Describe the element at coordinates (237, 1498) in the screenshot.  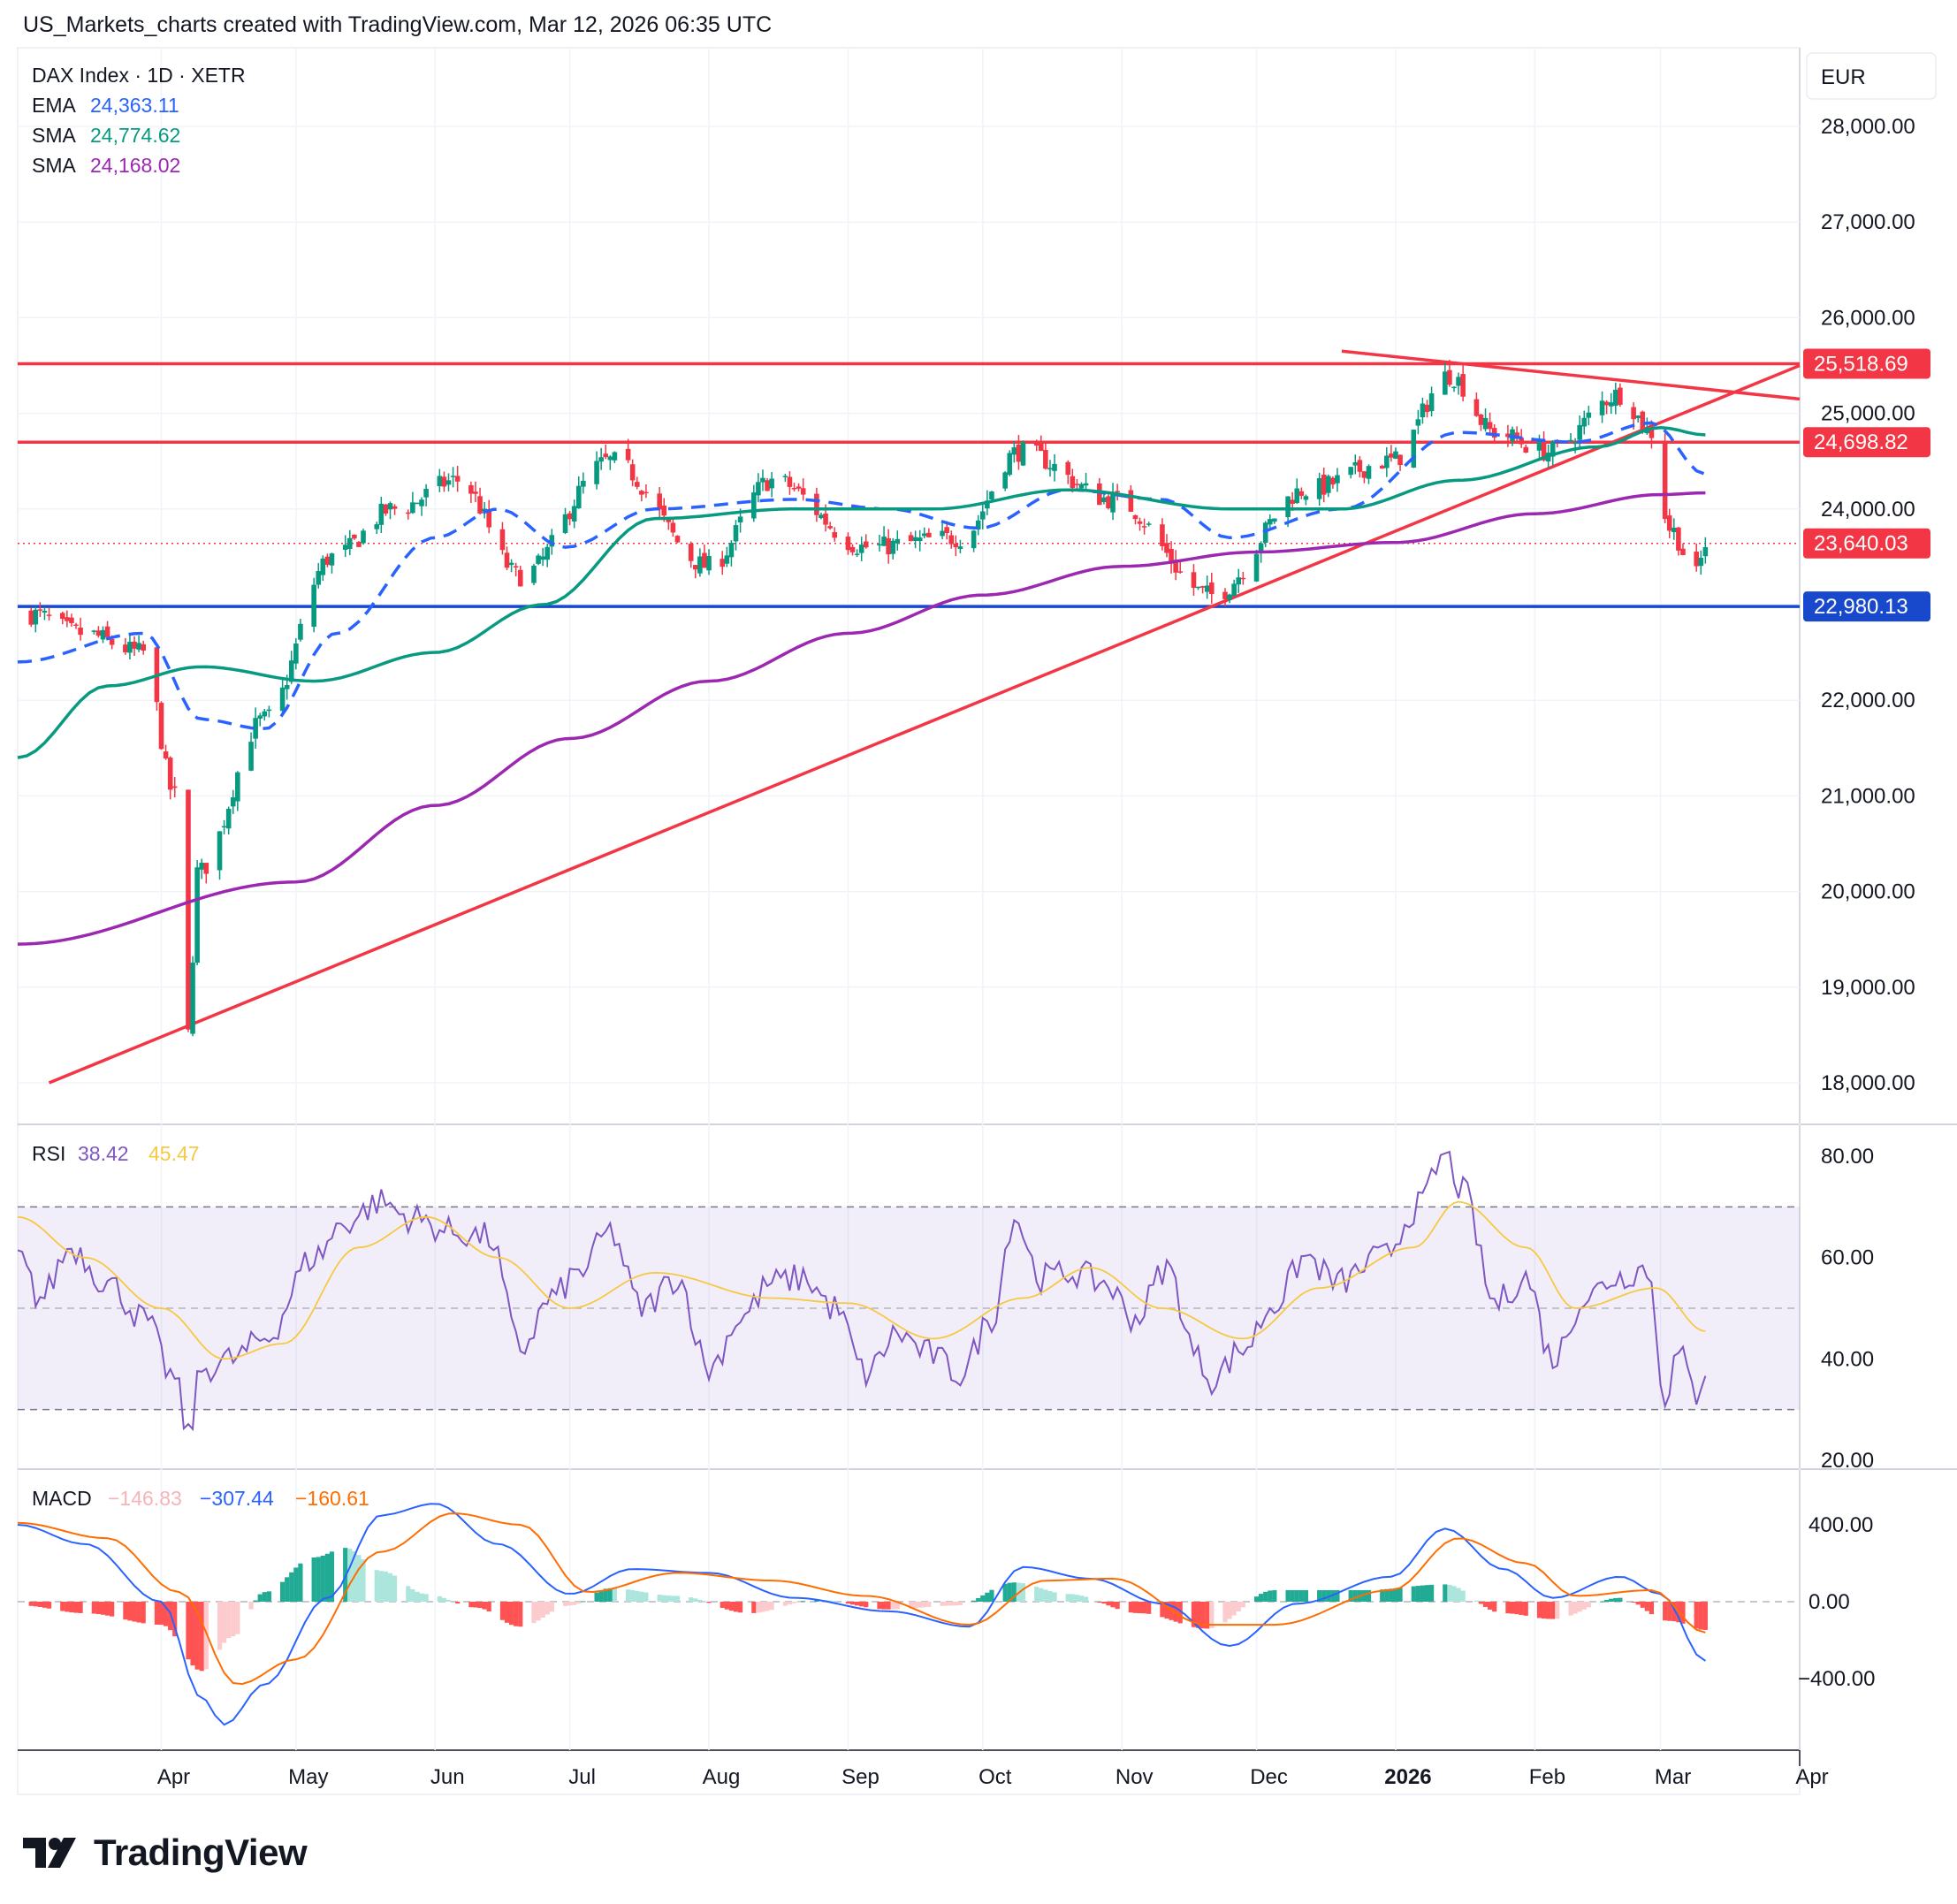
I see `macd-value: −307.44` at that location.